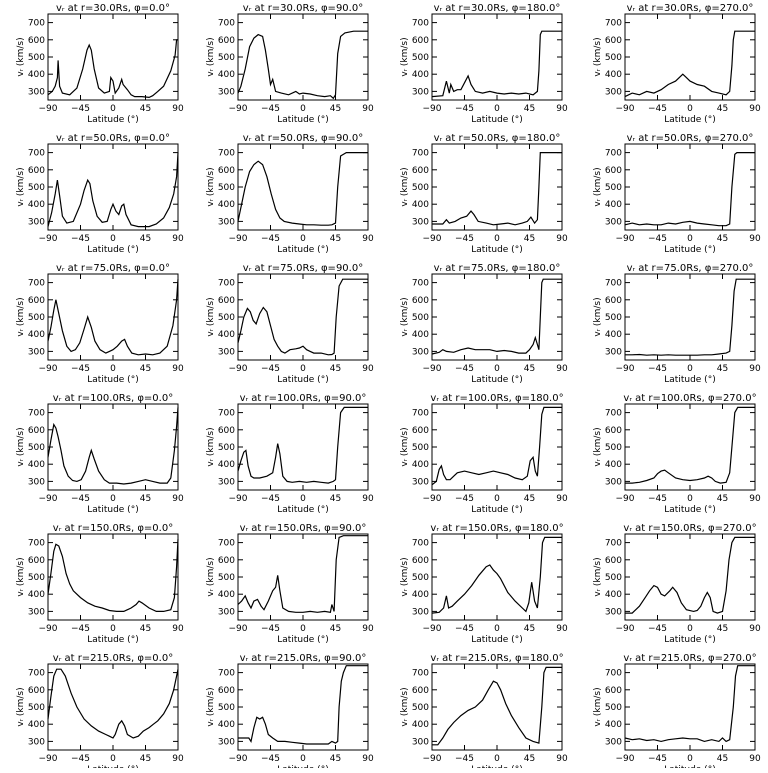 This screenshot has width=768, height=773. Describe the element at coordinates (303, 658) in the screenshot. I see `panel-title: vᵣ at r=215.0Rs, φ=90.0°` at that location.